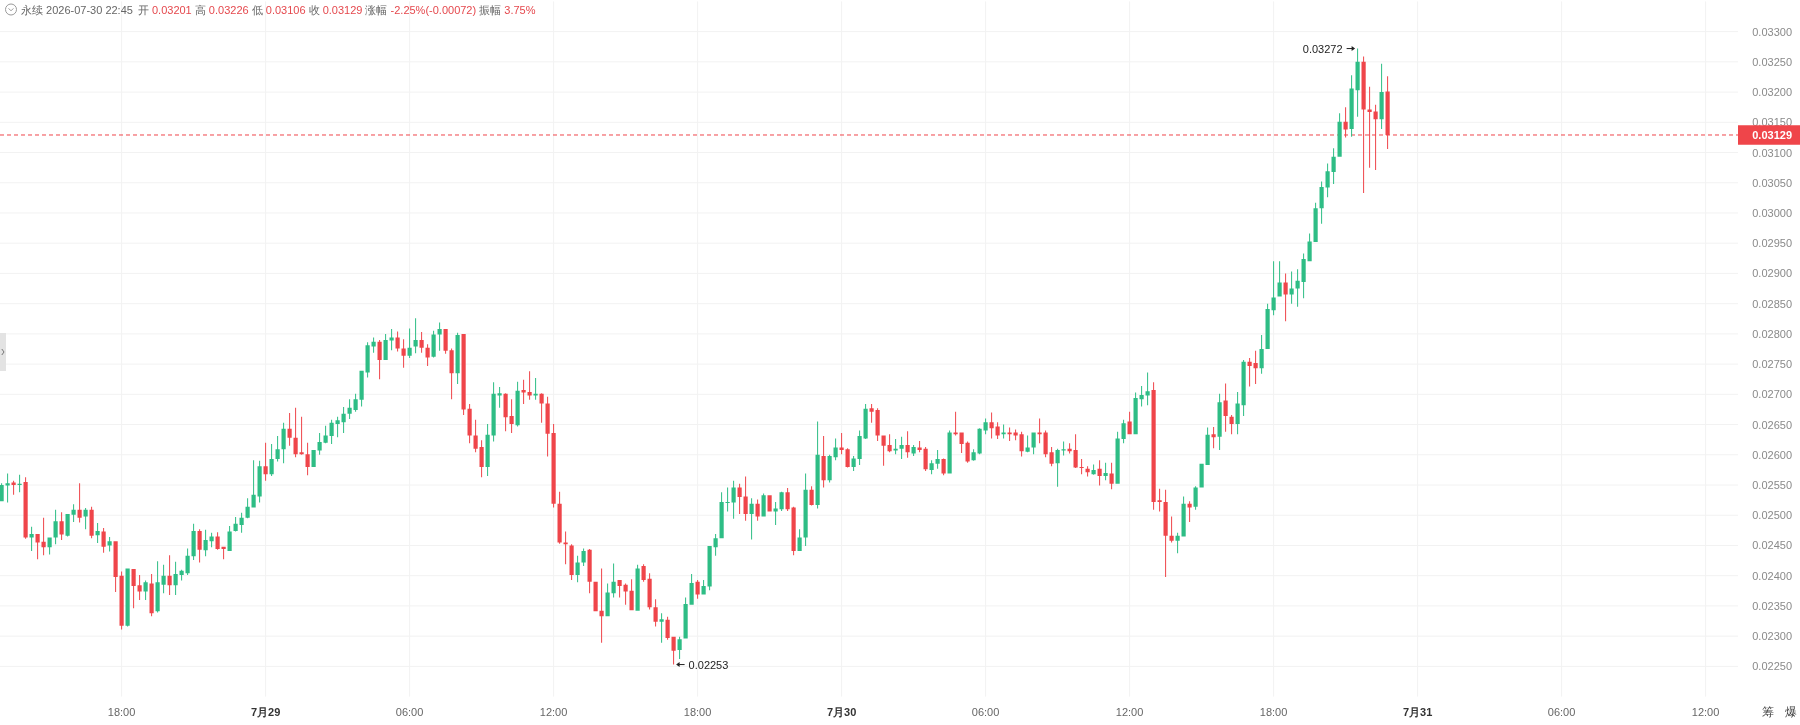 This screenshot has height=725, width=1800. I want to click on y-tick-label: 0.02650, so click(1772, 424).